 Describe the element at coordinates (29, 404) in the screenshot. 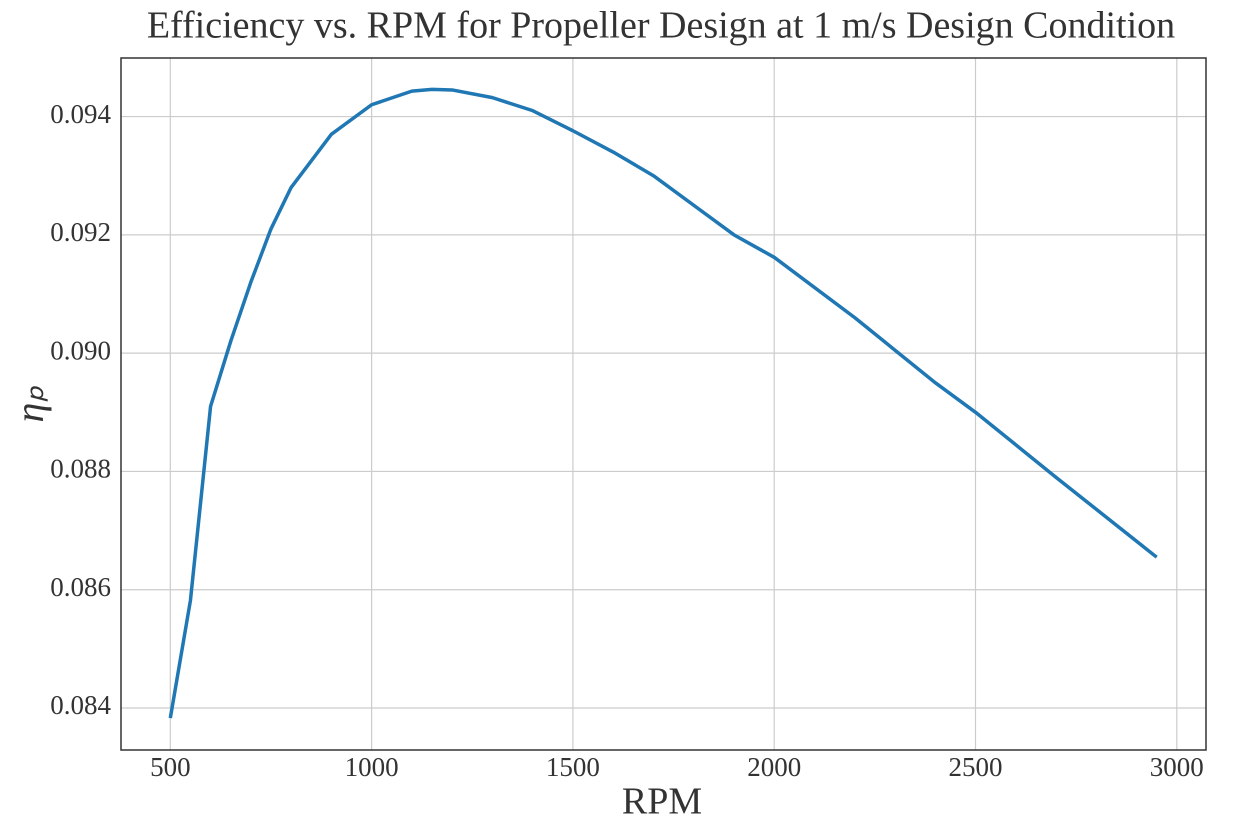

I see `y-axis-label: ηₚ` at that location.